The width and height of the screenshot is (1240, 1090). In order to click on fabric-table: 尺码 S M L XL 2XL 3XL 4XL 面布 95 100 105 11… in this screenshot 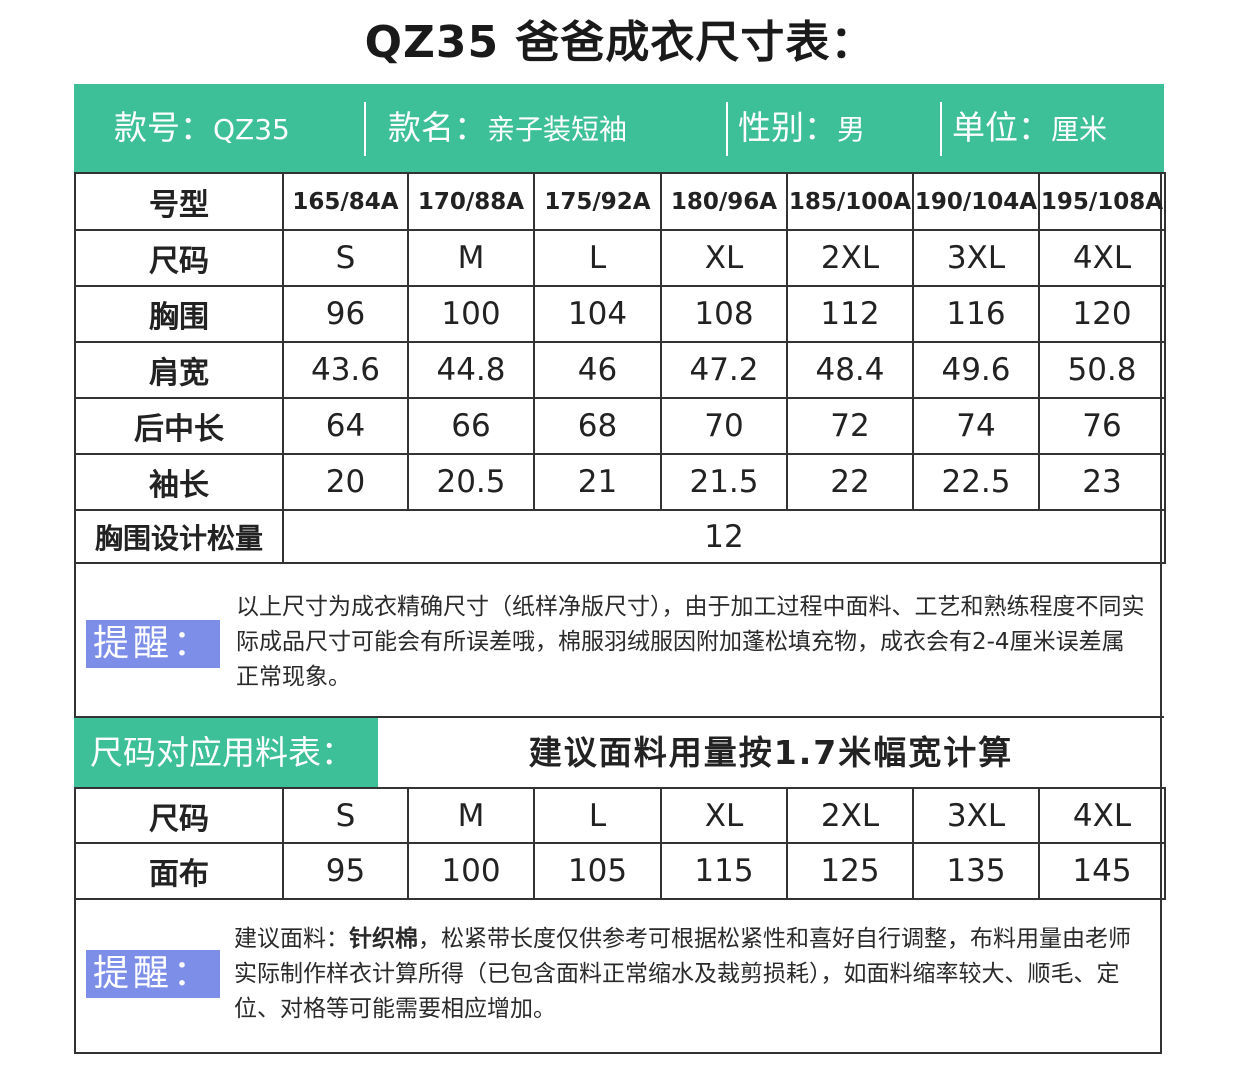, I will do `click(620, 843)`.